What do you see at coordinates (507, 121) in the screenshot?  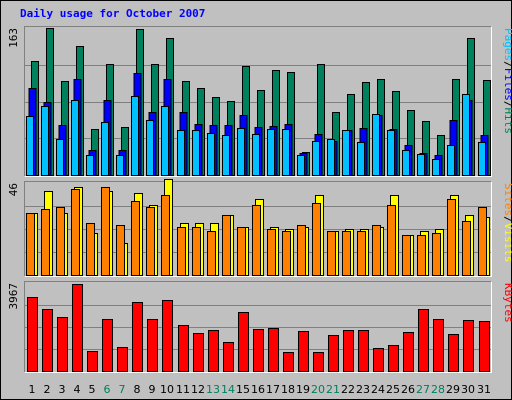 I see `legend-entry: Hits` at bounding box center [507, 121].